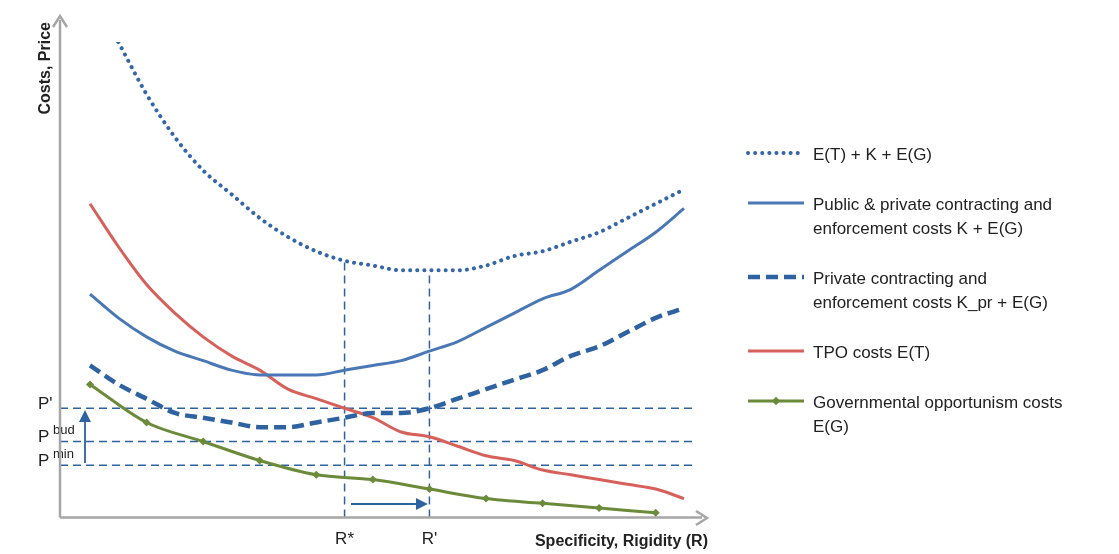 This screenshot has height=554, width=1119. Describe the element at coordinates (429, 539) in the screenshot. I see `x-tick-label: R'` at that location.